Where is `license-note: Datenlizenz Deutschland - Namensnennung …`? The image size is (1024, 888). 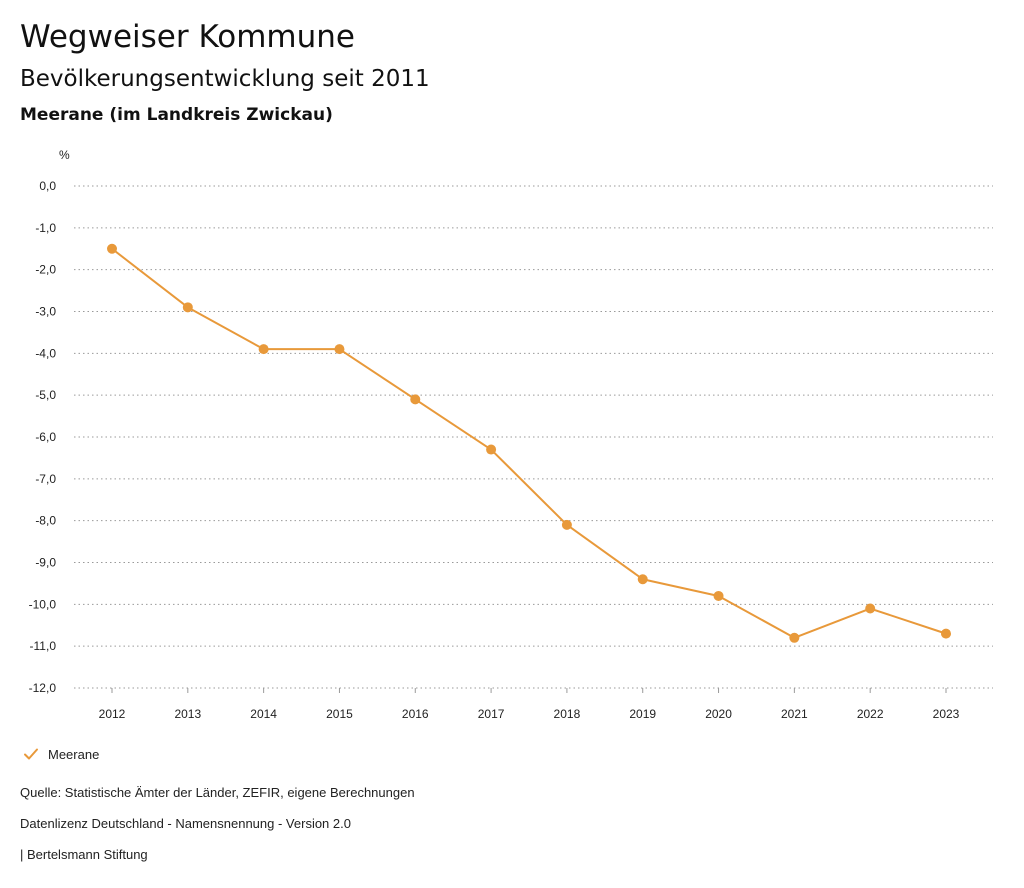
license-note: Datenlizenz Deutschland - Namensnennung … is located at coordinates (185, 823).